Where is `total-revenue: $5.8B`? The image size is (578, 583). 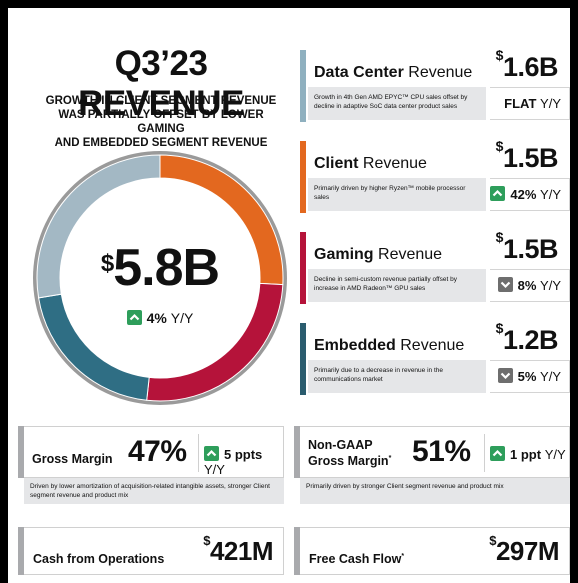
total-revenue: $5.8B is located at coordinates (160, 268).